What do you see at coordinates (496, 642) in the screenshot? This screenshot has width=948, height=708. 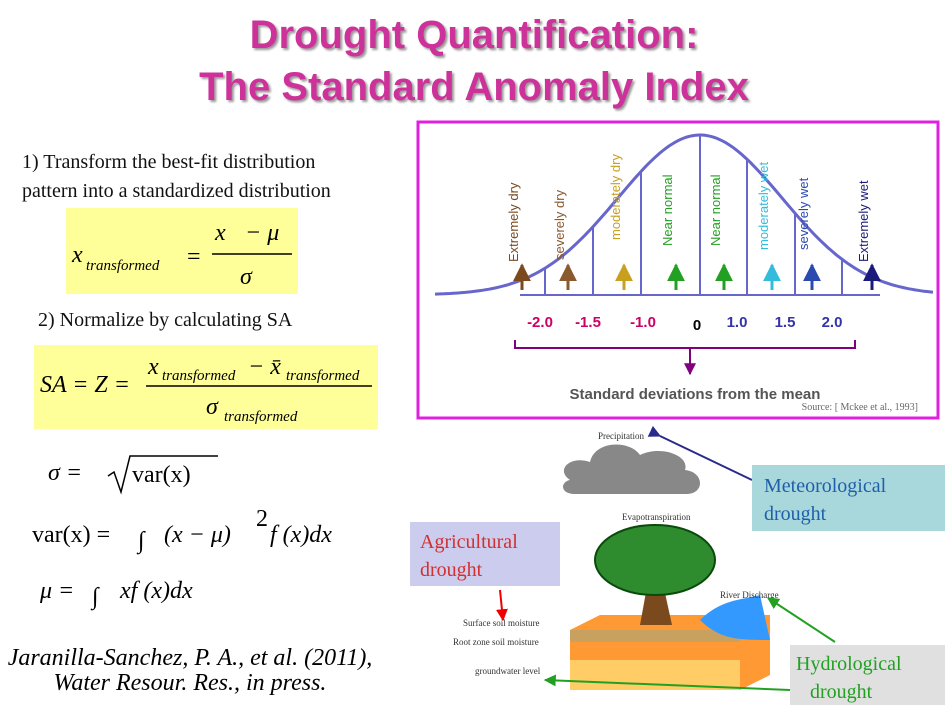 I see `cycle-label: Root zone soil moisture` at bounding box center [496, 642].